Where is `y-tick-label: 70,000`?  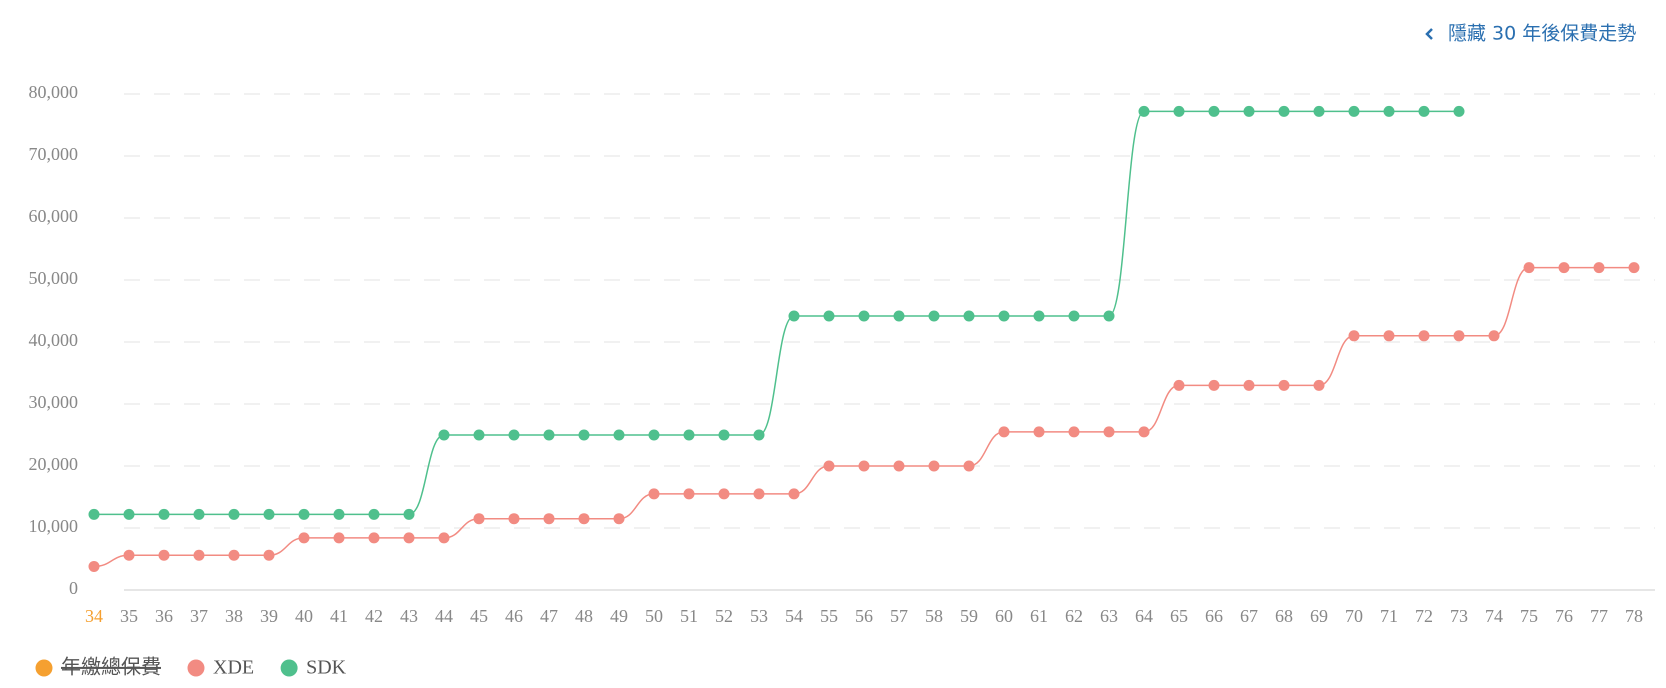 y-tick-label: 70,000 is located at coordinates (54, 154).